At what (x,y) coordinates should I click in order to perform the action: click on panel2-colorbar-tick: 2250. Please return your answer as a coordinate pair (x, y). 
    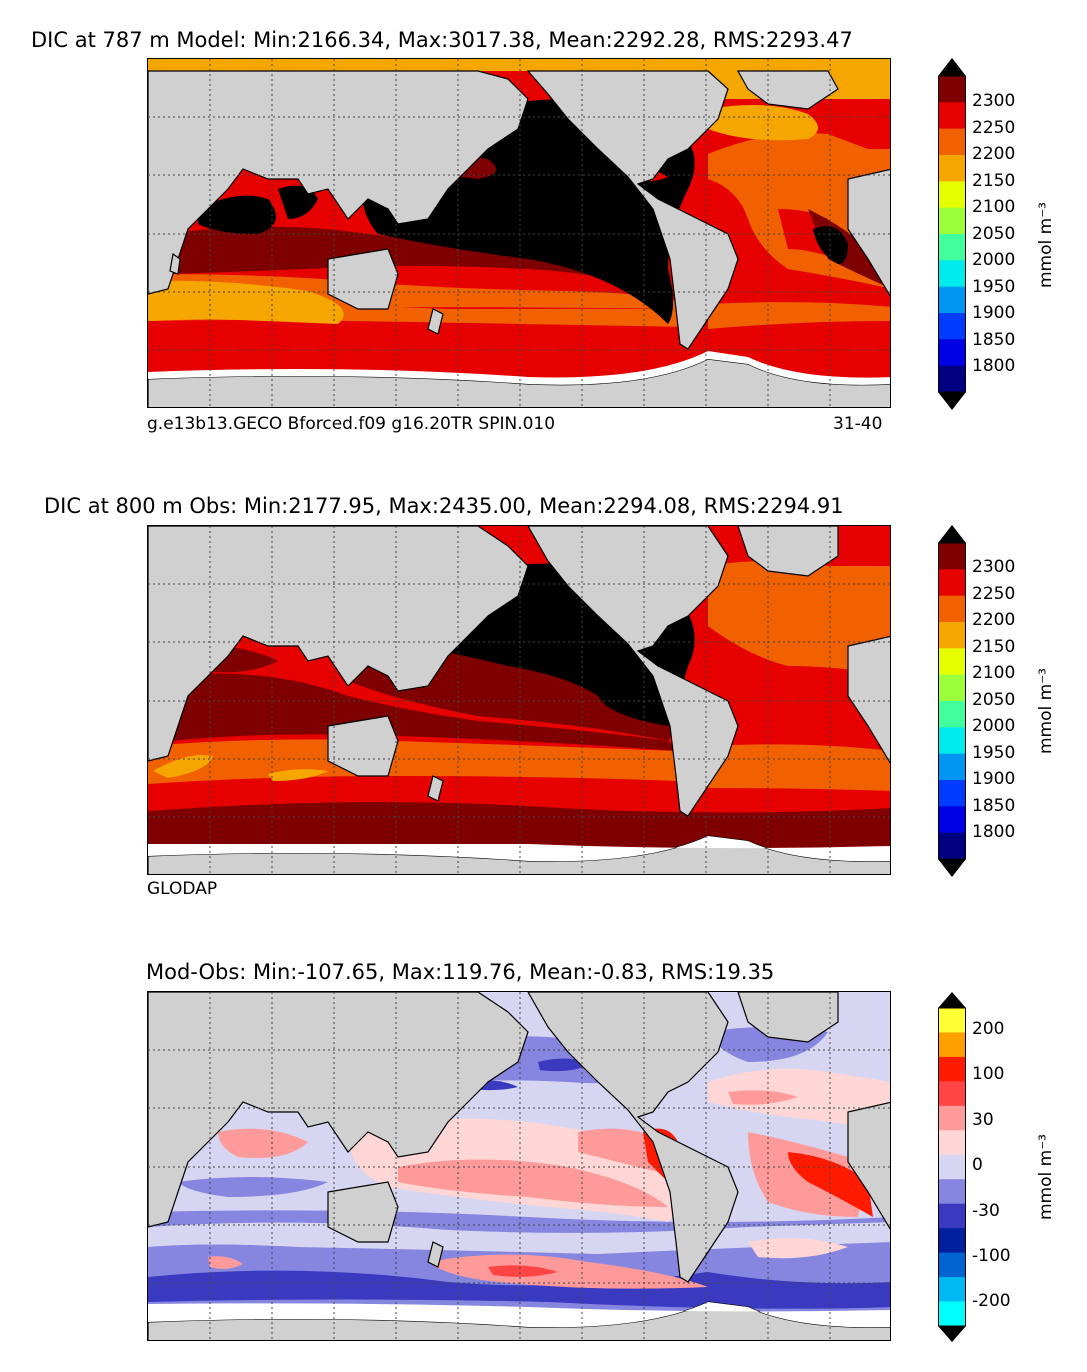
    Looking at the image, I should click on (994, 594).